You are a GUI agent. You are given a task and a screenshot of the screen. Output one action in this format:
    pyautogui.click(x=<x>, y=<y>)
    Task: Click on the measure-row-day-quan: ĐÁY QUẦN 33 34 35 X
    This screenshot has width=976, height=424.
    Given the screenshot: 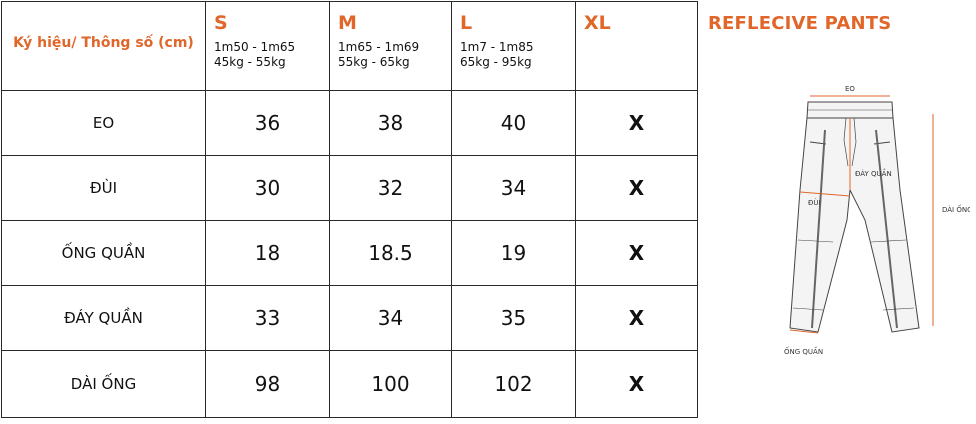 What is the action you would take?
    pyautogui.click(x=349, y=318)
    